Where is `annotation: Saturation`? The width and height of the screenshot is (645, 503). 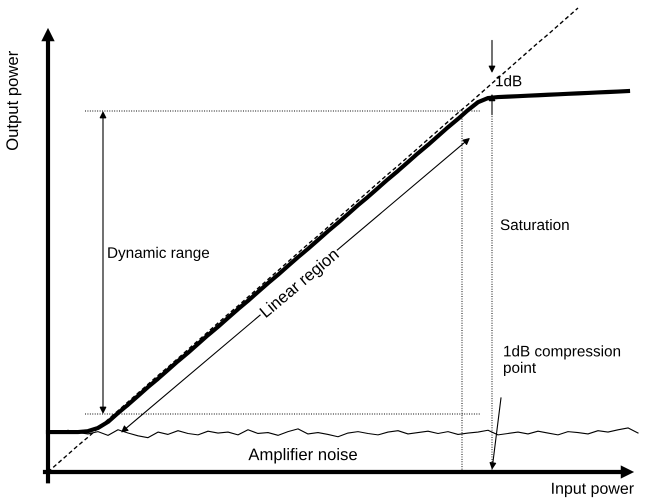 annotation: Saturation is located at coordinates (534, 224).